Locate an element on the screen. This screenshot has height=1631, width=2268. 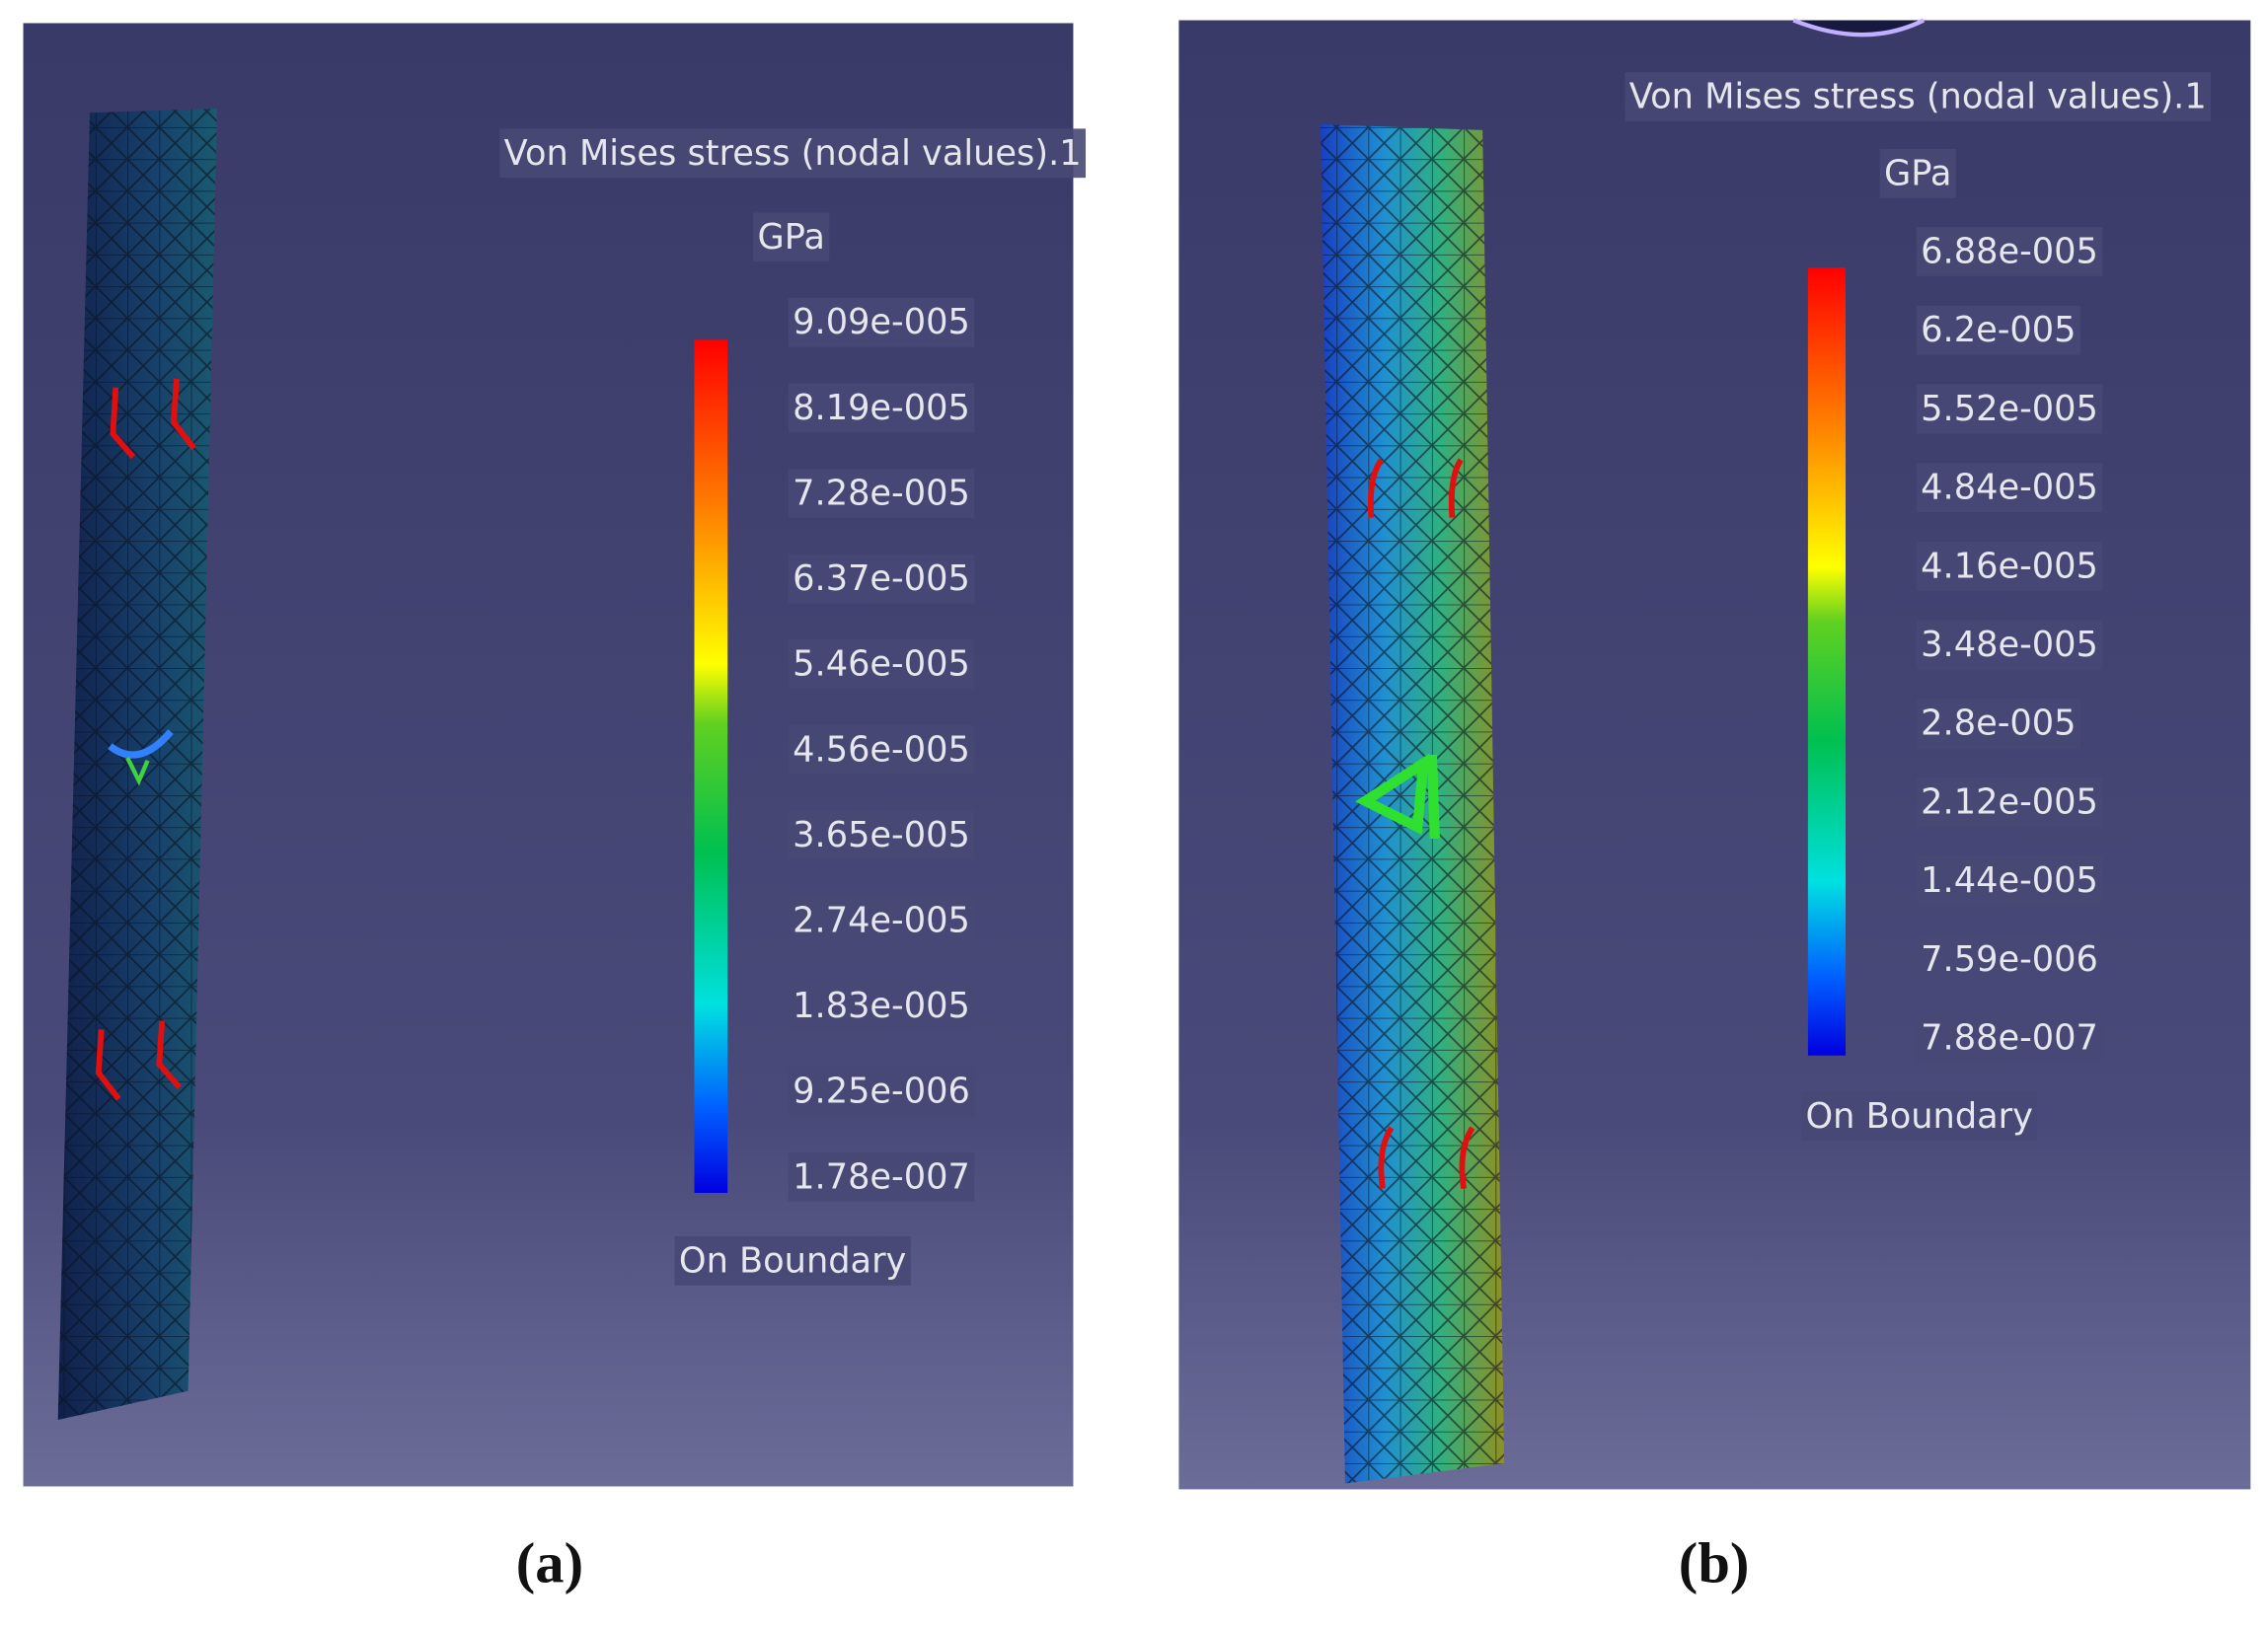
legend-label: 2.8e-005 is located at coordinates (1999, 724).